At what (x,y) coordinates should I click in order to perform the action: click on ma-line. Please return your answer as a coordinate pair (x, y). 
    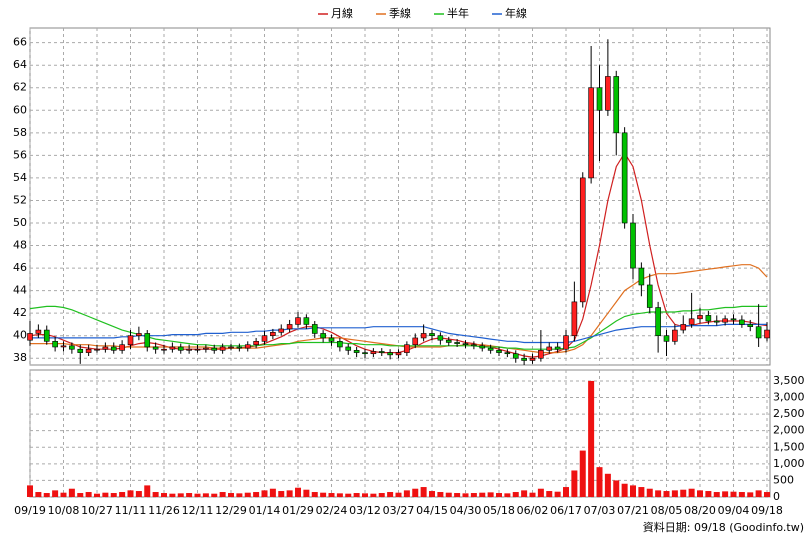
    Looking at the image, I should click on (398, 333).